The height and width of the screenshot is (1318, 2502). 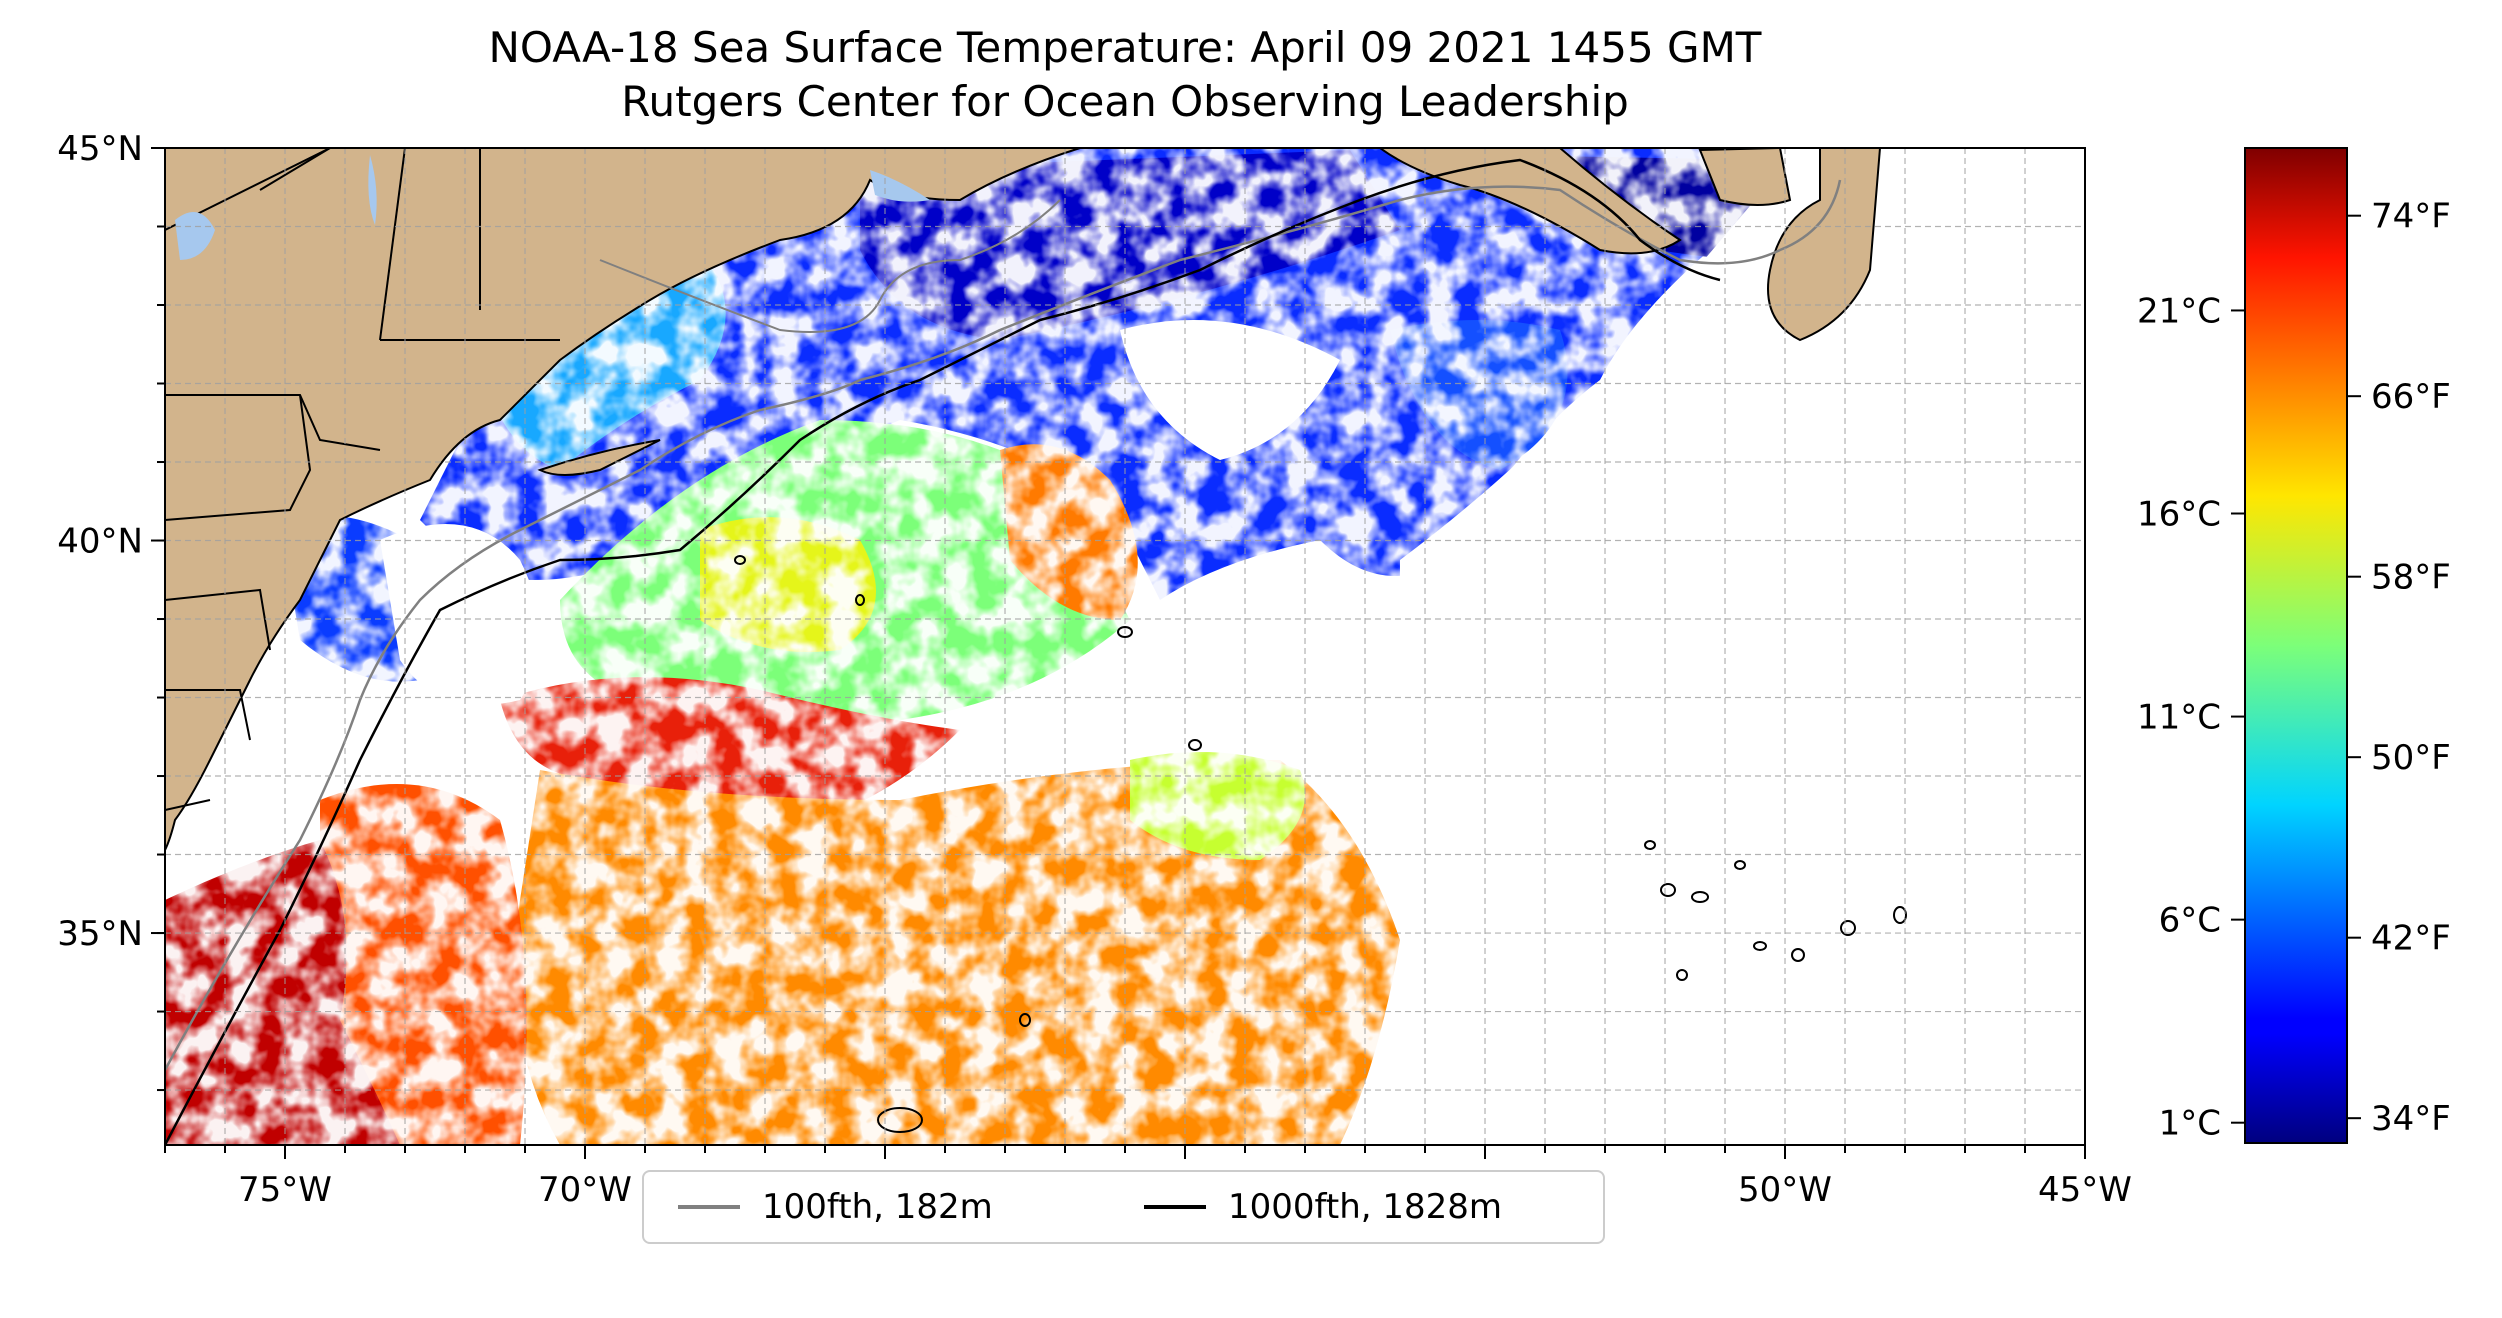 I want to click on fahrenheit-tick-label: 50°F, so click(x=2411, y=758).